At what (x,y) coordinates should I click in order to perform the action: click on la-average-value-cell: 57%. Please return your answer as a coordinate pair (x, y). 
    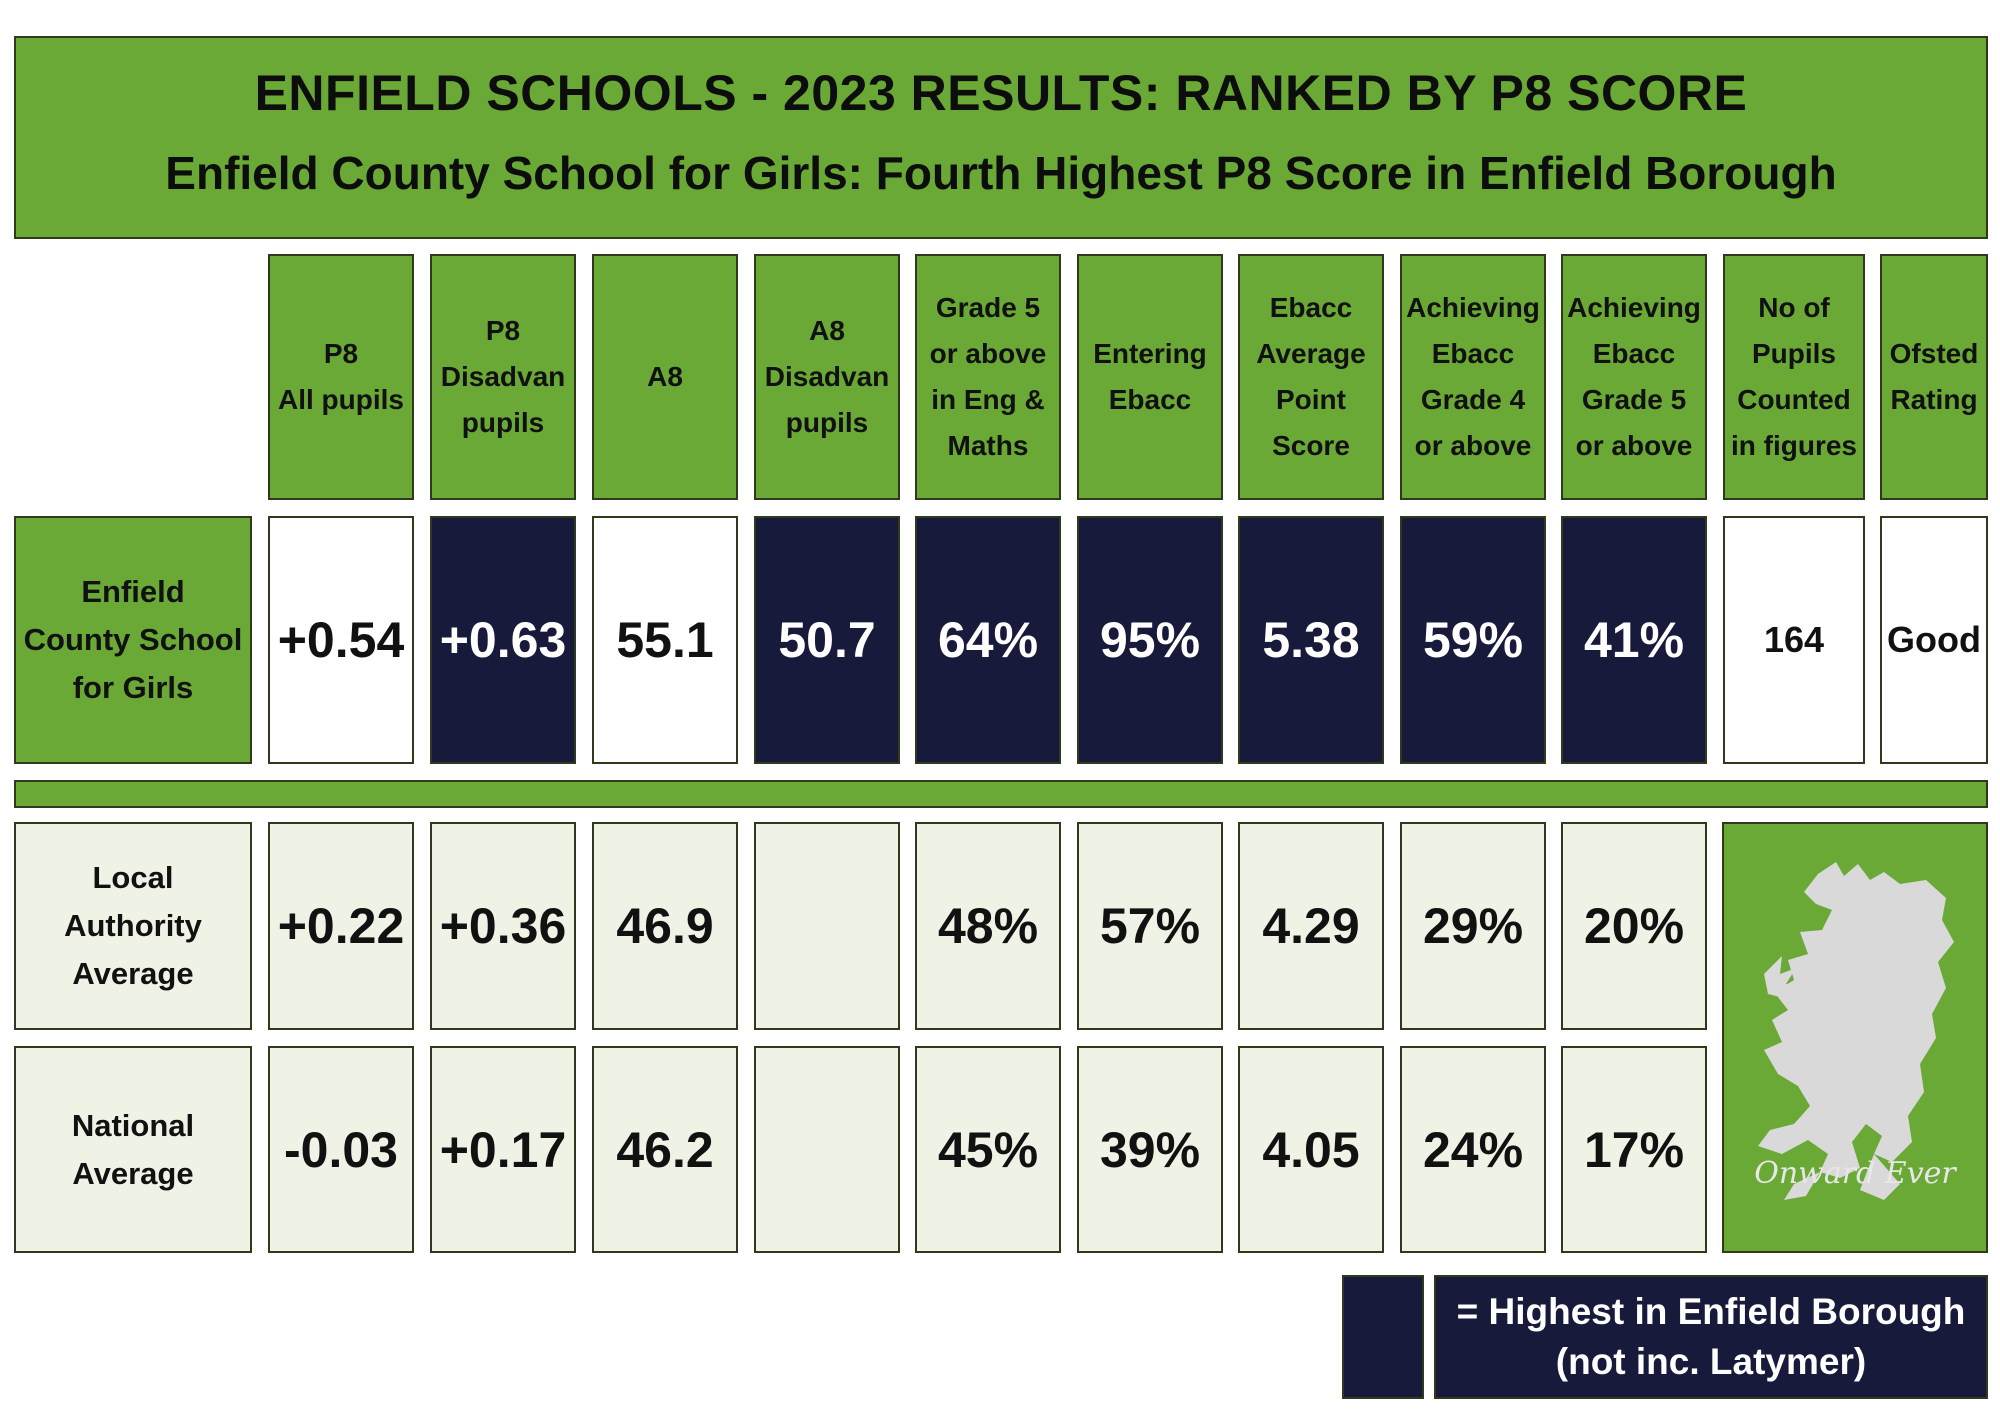
    Looking at the image, I should click on (1150, 926).